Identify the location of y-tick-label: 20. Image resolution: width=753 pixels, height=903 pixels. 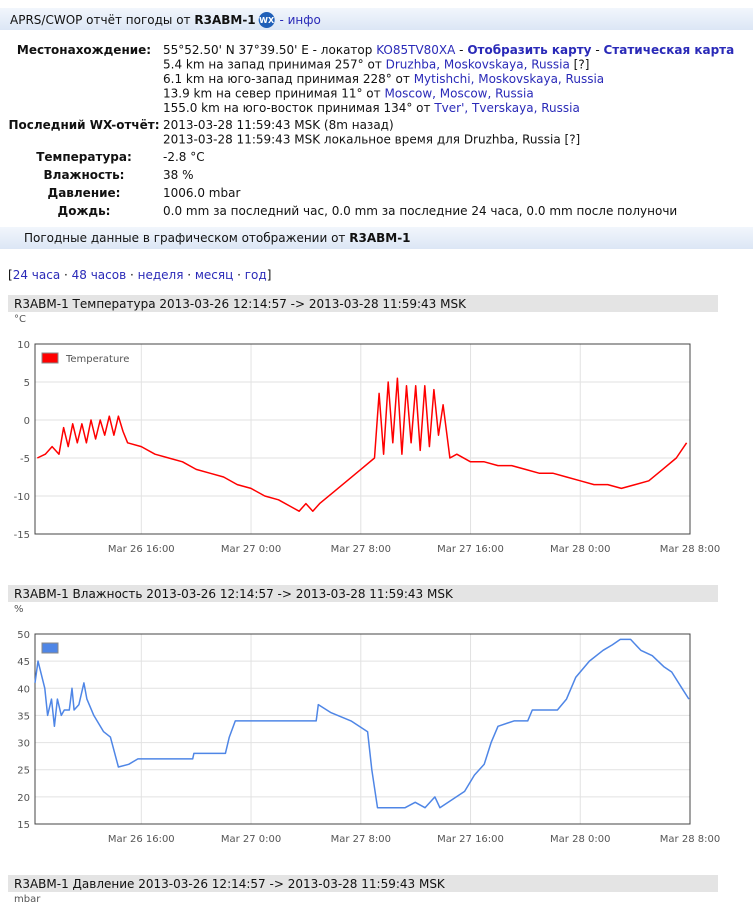
(23, 798).